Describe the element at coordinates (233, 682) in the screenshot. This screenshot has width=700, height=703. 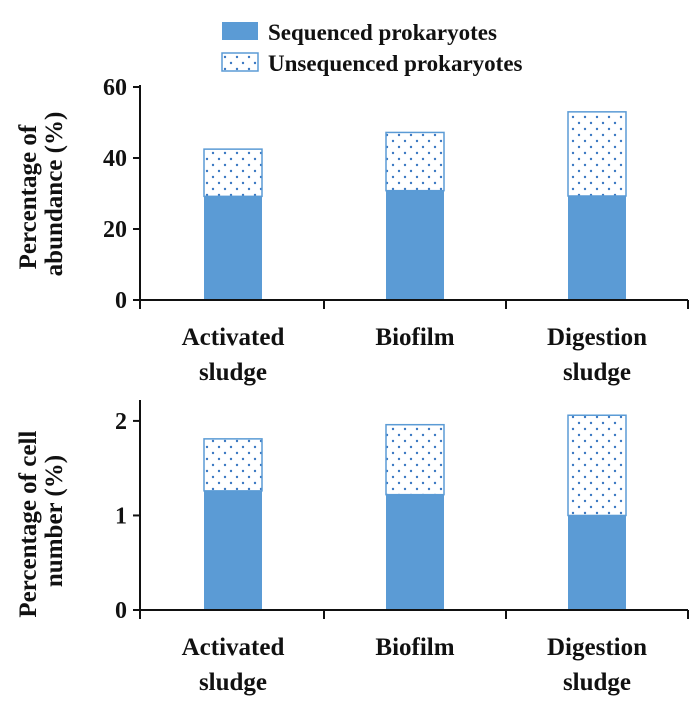
I see `cell-number-category-label-0-line-1: sludge` at that location.